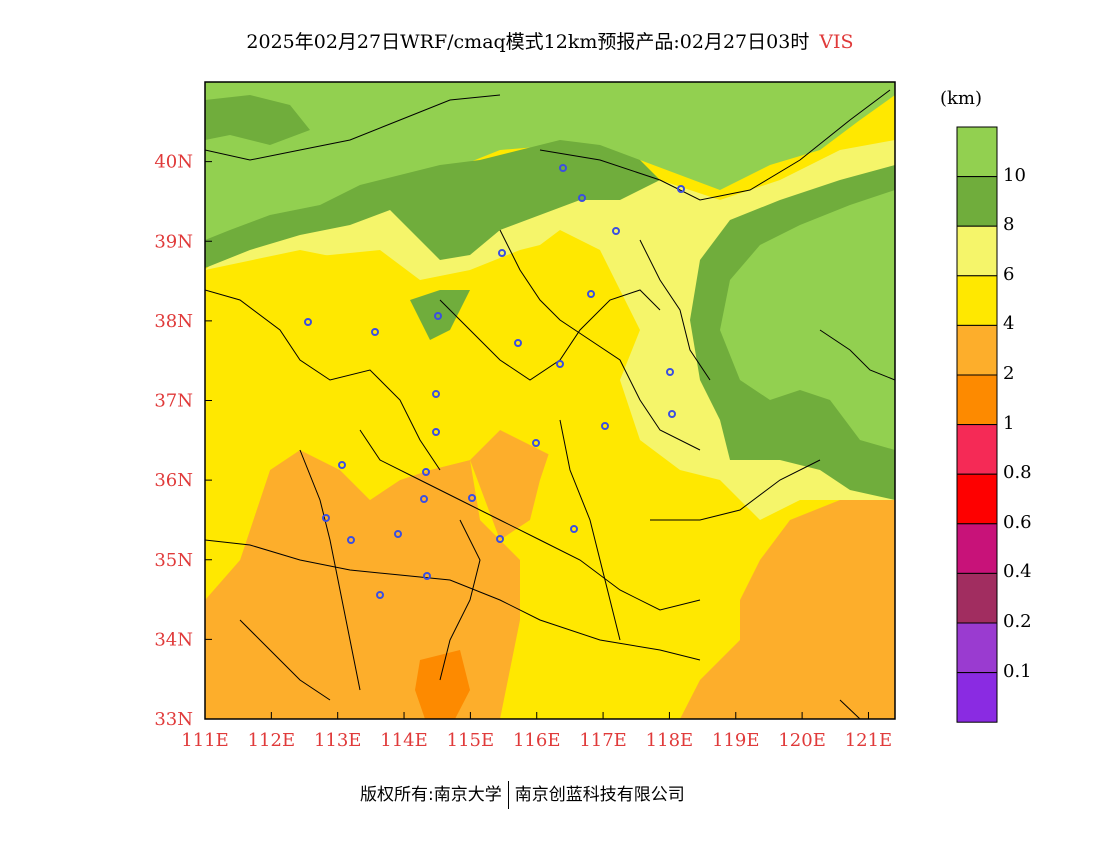 Image resolution: width=1100 pixels, height=850 pixels. I want to click on footer: 版权所有:南京大学 南京创蓝科技有限公司, so click(522, 794).